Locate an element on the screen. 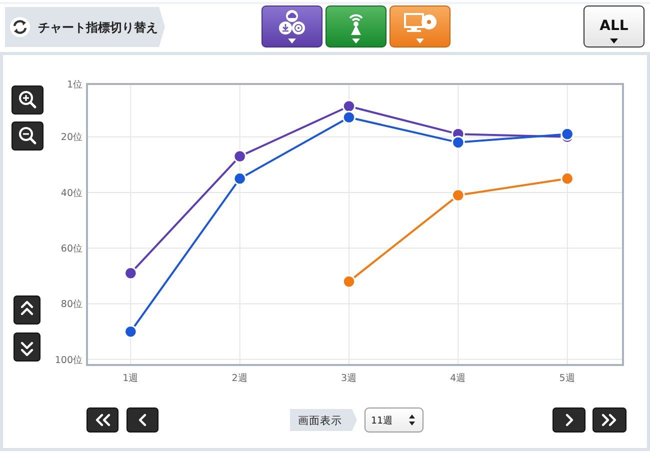 This screenshot has width=650, height=453. y-tick-label: 60位 is located at coordinates (71, 248).